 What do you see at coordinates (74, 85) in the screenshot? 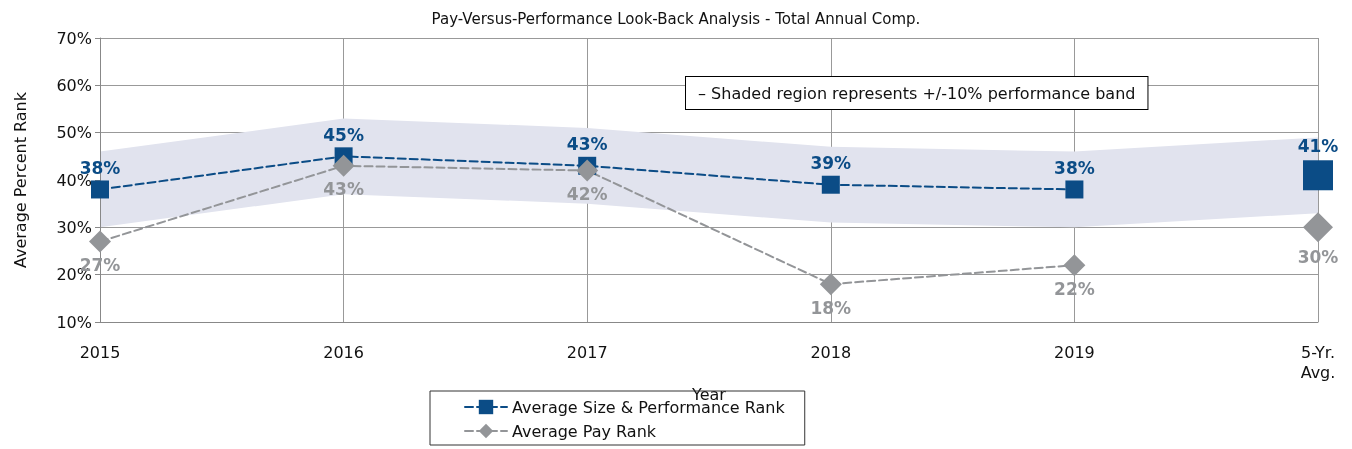
I see `y-tick-label: 60%` at bounding box center [74, 85].